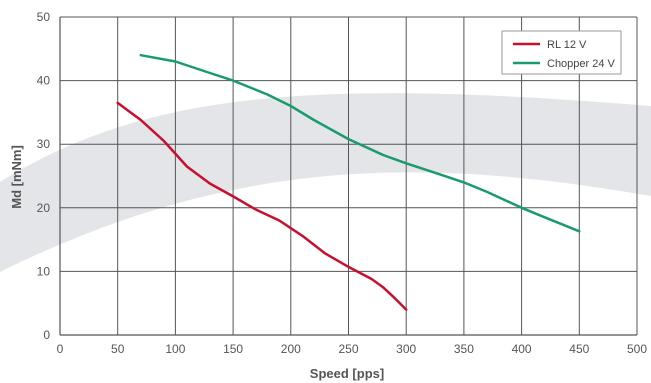 Image resolution: width=651 pixels, height=383 pixels. I want to click on x-tick-label: 100, so click(175, 349).